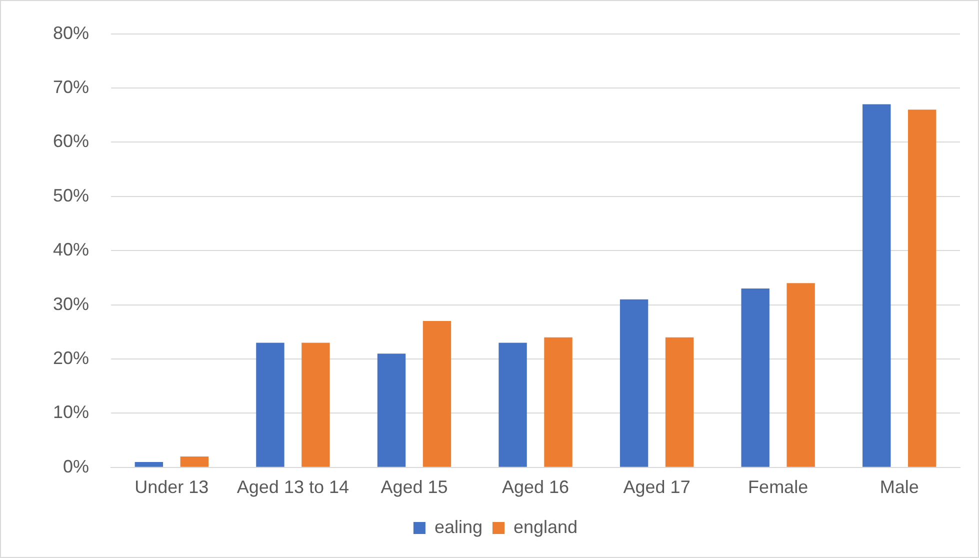 The image size is (979, 558). What do you see at coordinates (71, 358) in the screenshot?
I see `y-tick-label: 20%` at bounding box center [71, 358].